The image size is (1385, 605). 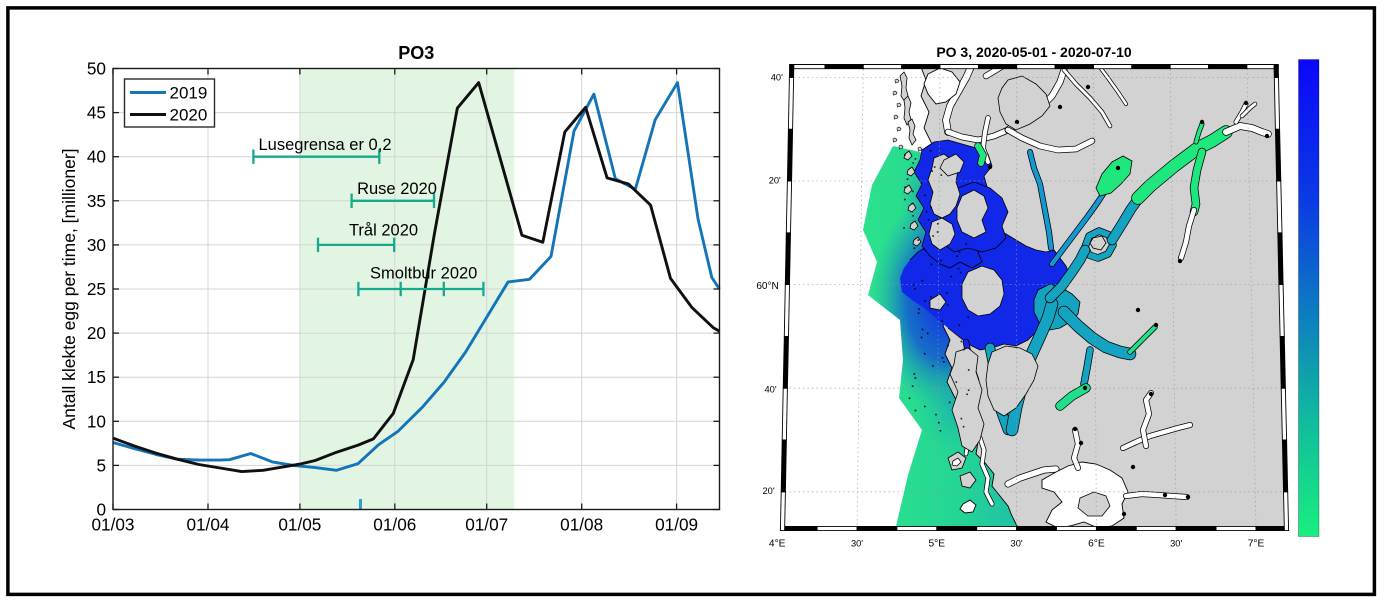 What do you see at coordinates (189, 115) in the screenshot?
I see `svg-text: 2020` at bounding box center [189, 115].